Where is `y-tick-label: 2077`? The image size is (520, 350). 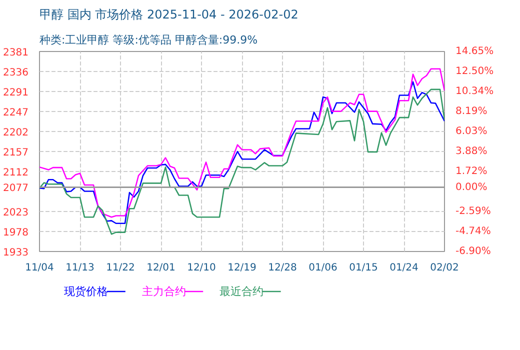 y-tick-label: 2077 is located at coordinates (16, 188).